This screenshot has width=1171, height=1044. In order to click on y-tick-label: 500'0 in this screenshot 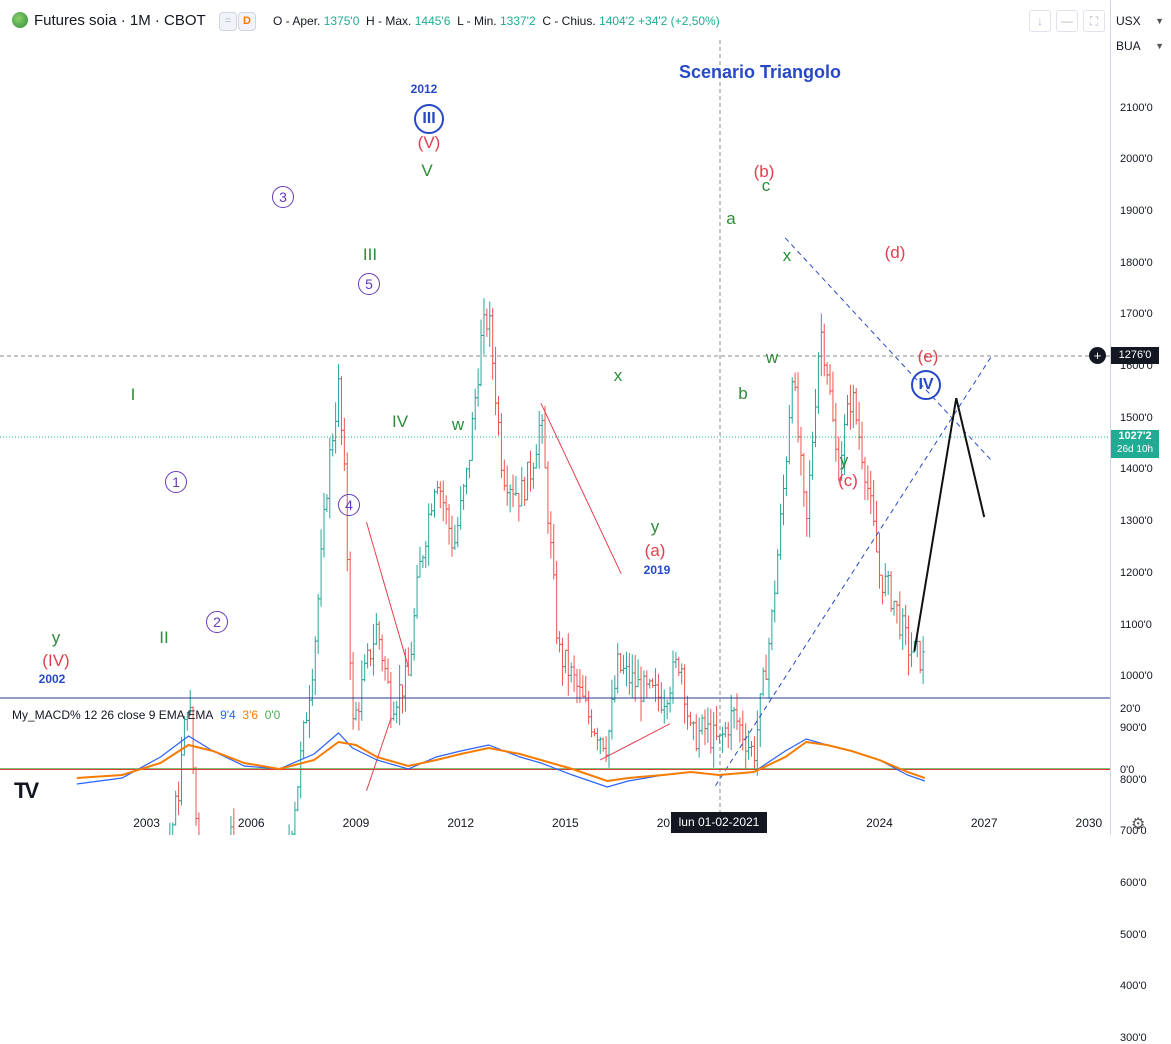, I will do `click(1133, 934)`.